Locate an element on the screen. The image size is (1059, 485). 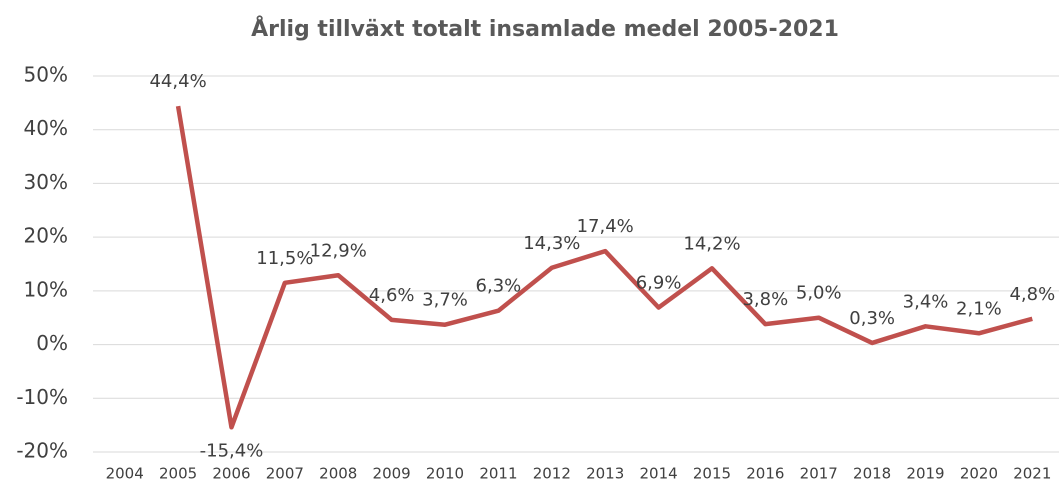
data-label: 2,1% is located at coordinates (979, 308).